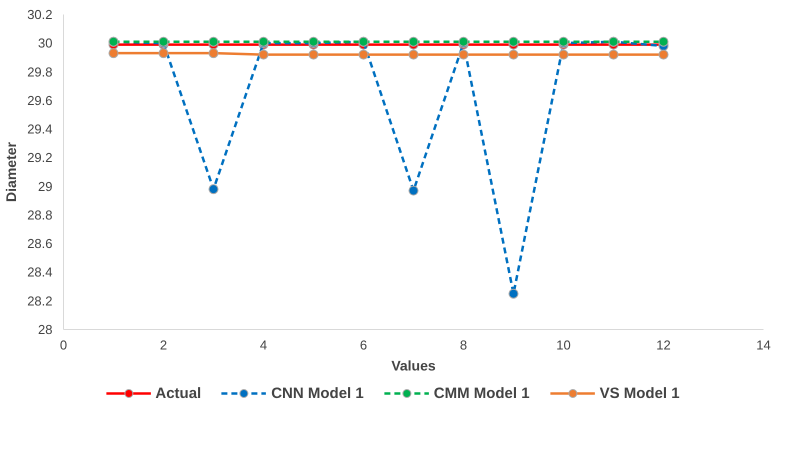 Image resolution: width=804 pixels, height=460 pixels. What do you see at coordinates (763, 345) in the screenshot?
I see `x-tick-label: 14` at bounding box center [763, 345].